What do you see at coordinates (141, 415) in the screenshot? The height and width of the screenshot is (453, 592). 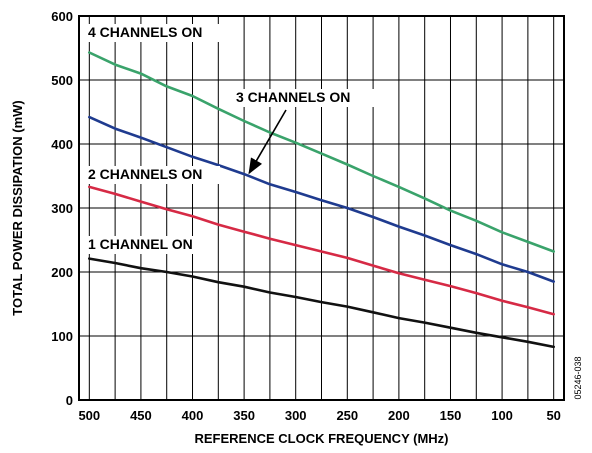 I see `x-tick-label: 450` at bounding box center [141, 415].